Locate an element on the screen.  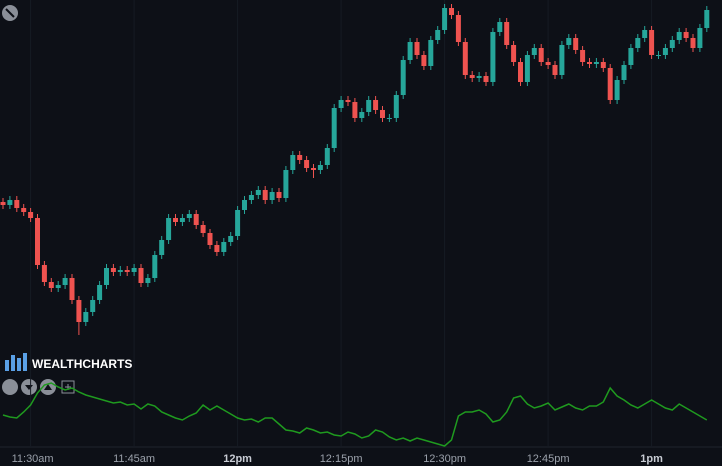
toolbar-top is located at coordinates (10, 13).